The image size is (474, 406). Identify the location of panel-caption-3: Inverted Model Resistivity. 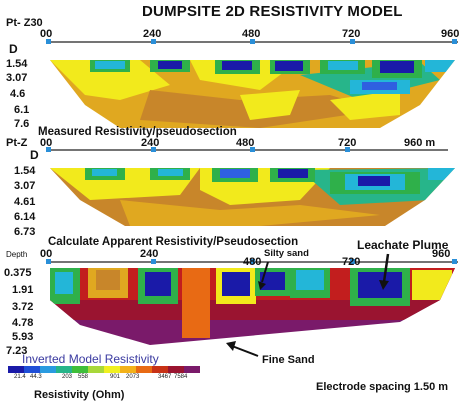
(90, 359).